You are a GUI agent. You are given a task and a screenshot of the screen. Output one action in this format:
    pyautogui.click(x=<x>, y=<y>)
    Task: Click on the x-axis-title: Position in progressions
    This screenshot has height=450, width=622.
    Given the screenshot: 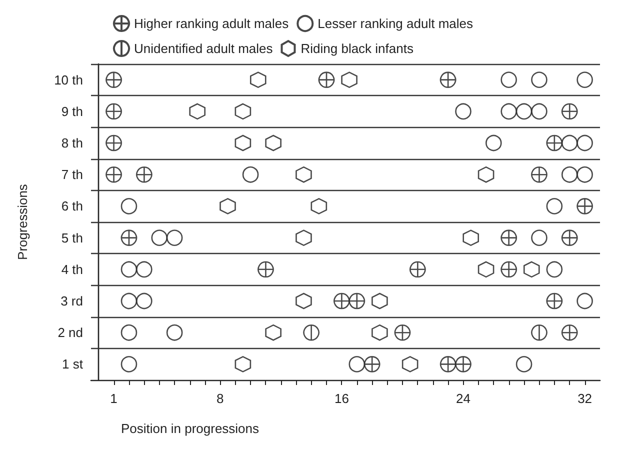 What is the action you would take?
    pyautogui.click(x=190, y=428)
    